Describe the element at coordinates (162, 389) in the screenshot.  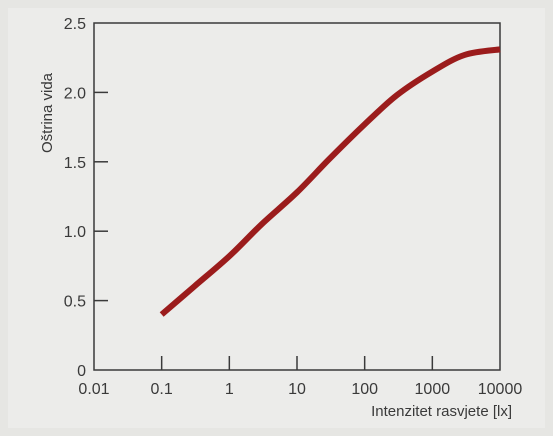
I see `x-tick-label: 0.1` at that location.